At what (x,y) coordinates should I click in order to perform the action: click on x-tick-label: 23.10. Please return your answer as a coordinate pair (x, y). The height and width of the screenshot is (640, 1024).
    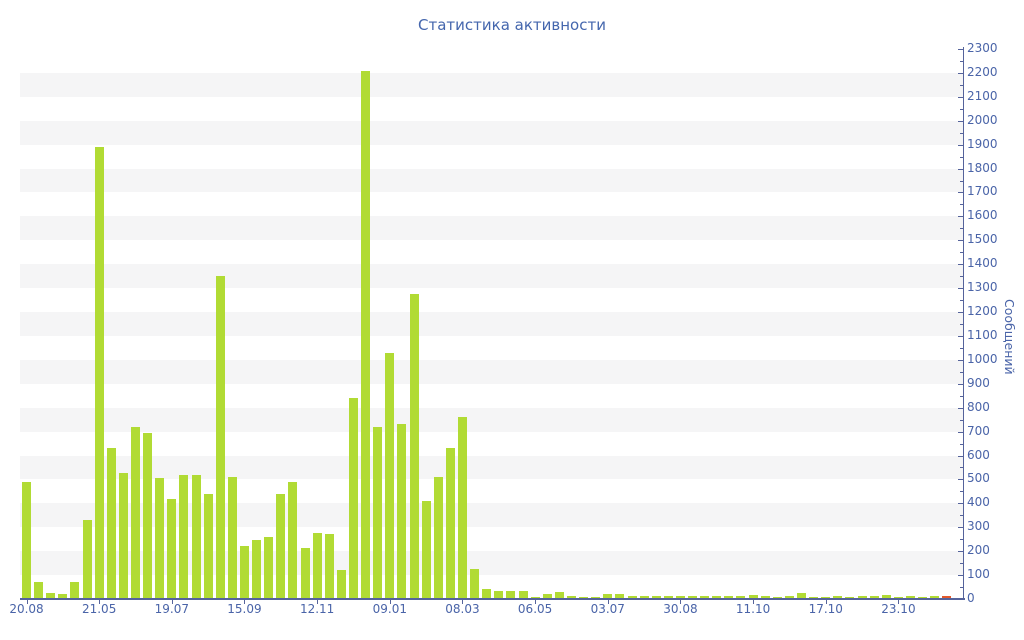
    Looking at the image, I should click on (898, 609).